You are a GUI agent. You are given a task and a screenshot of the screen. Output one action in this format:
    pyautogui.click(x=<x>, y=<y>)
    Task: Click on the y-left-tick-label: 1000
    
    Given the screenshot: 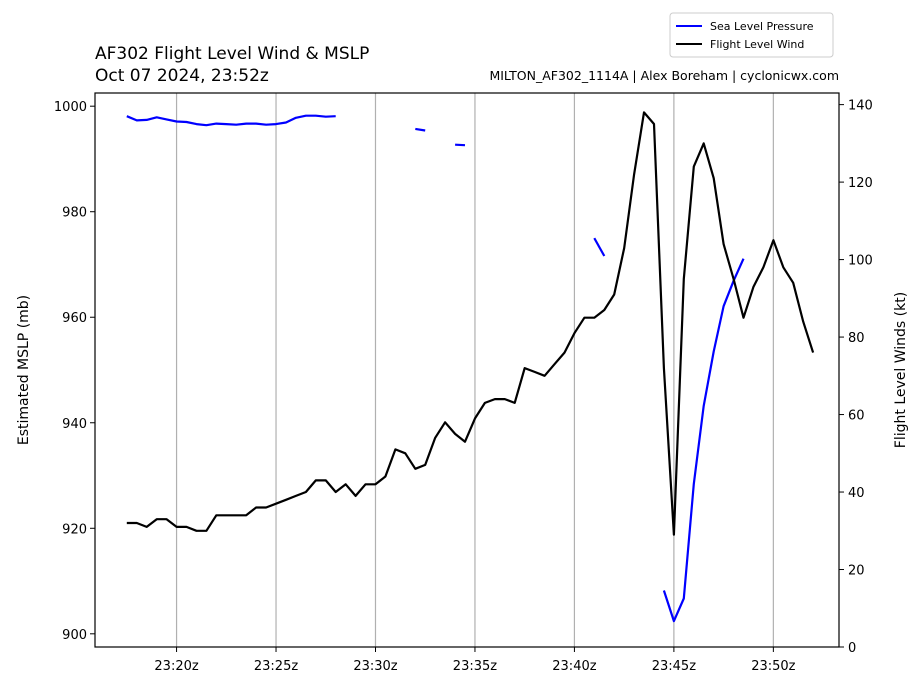 What is the action you would take?
    pyautogui.click(x=70, y=107)
    